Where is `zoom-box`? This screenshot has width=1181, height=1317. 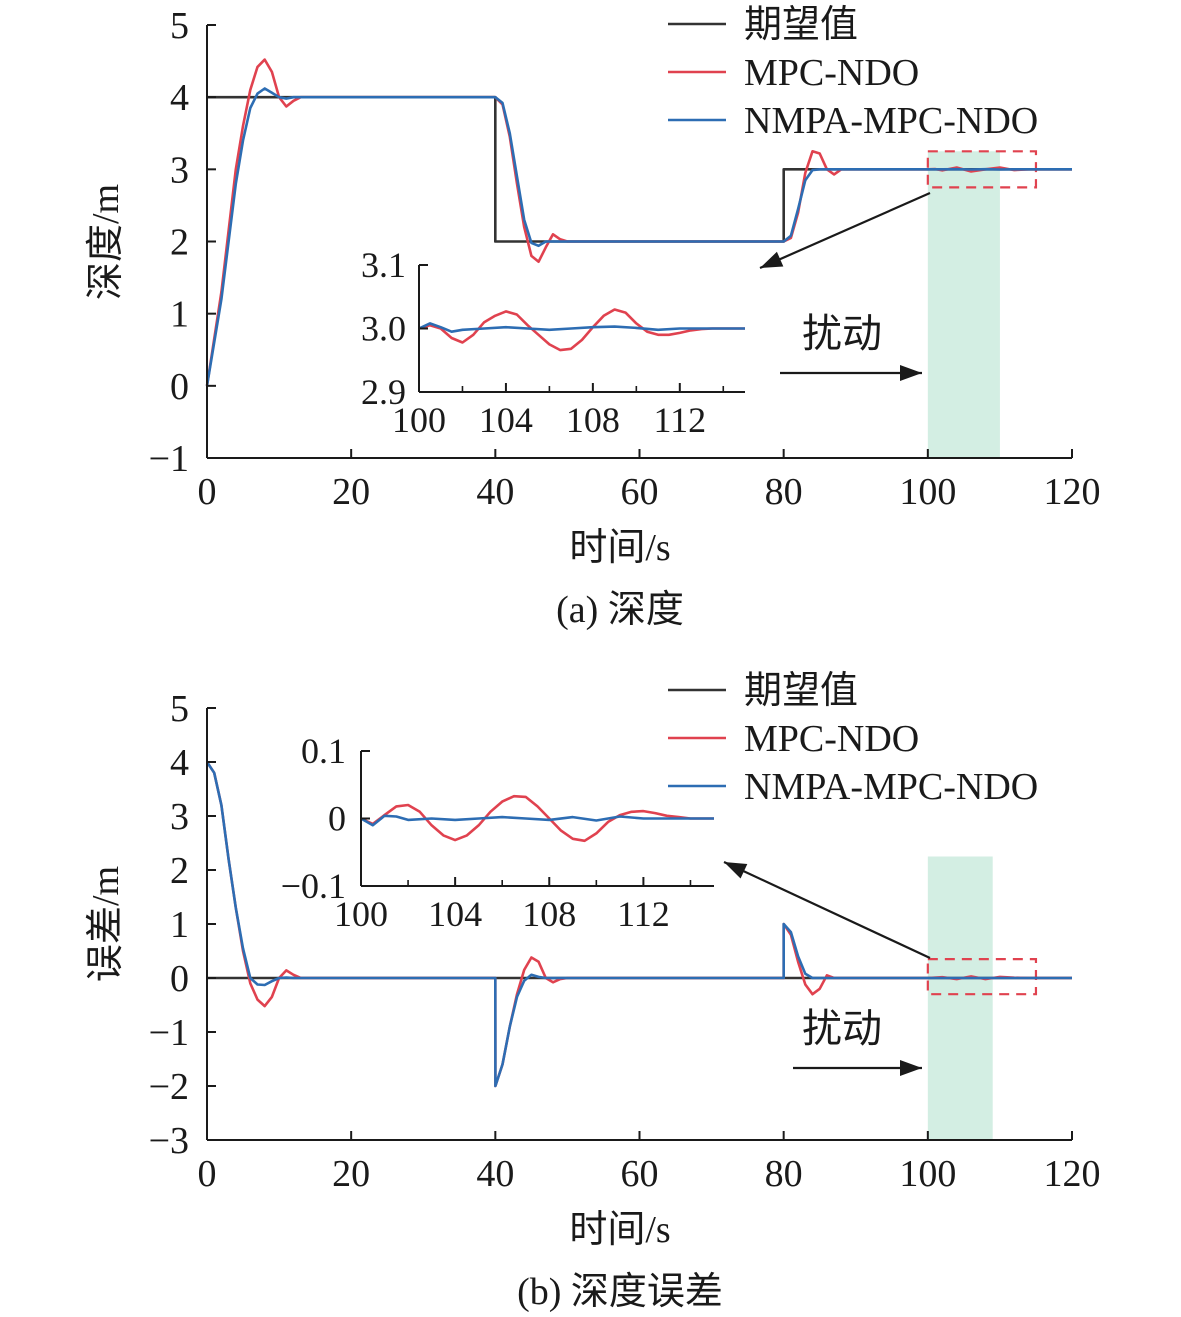 zoom-box is located at coordinates (982, 976).